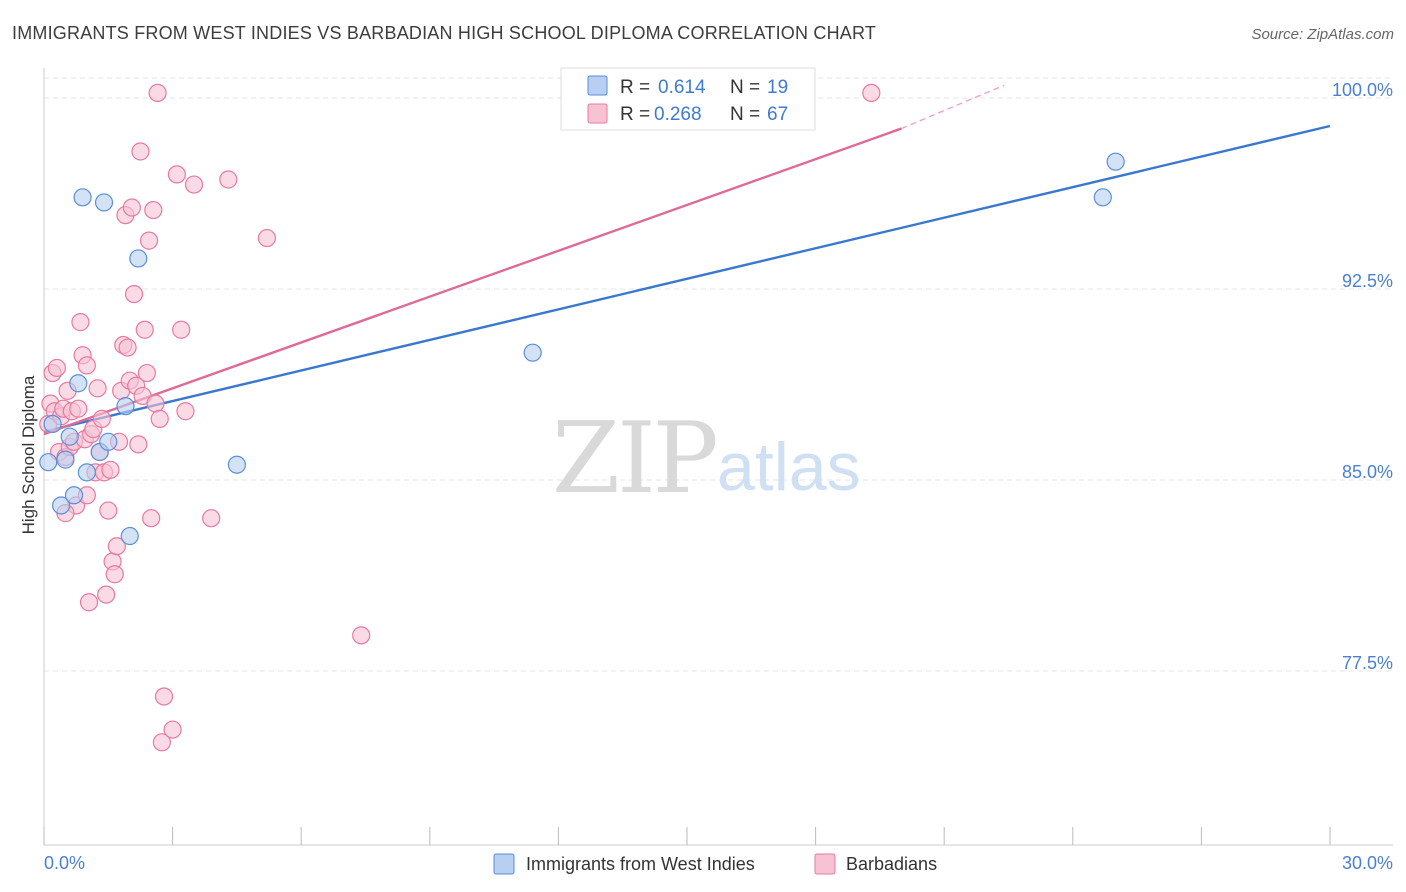 The image size is (1406, 892). I want to click on trend-line-extension, so click(953, 107).